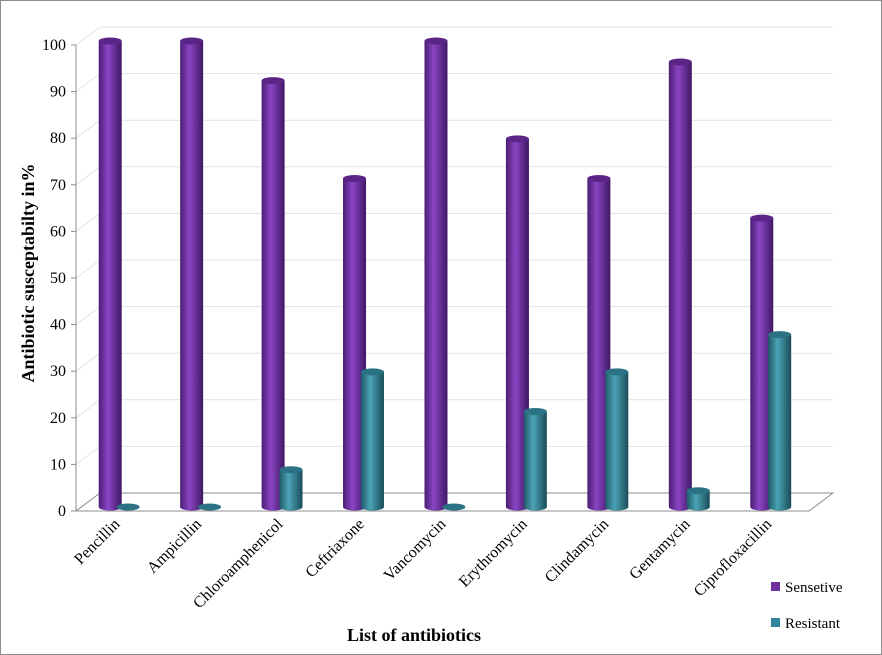  What do you see at coordinates (659, 549) in the screenshot?
I see `x-category-label: Gentamycin` at bounding box center [659, 549].